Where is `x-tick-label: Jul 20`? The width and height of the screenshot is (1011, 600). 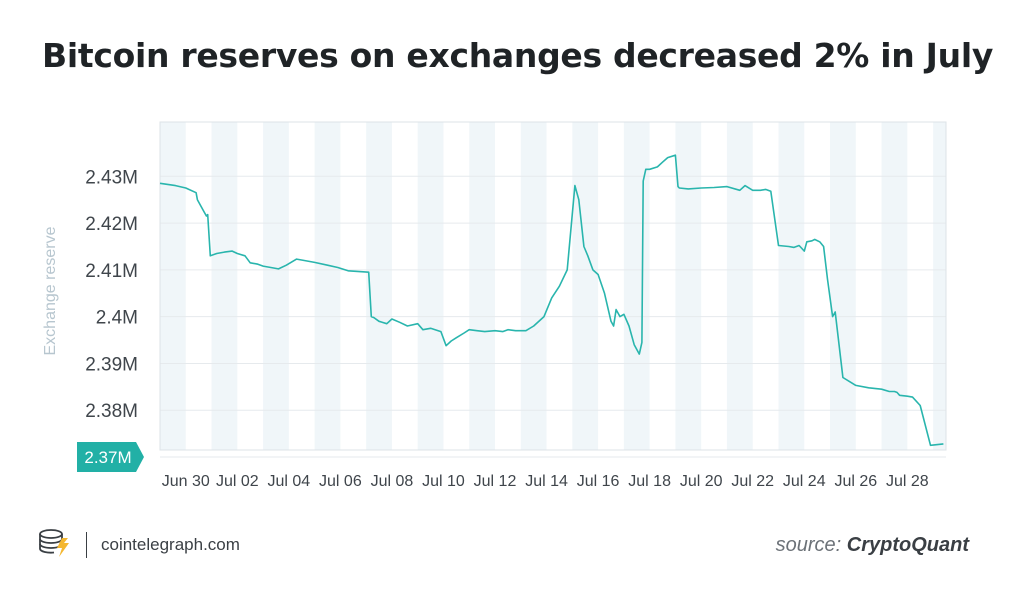 x-tick-label: Jul 20 is located at coordinates (701, 481).